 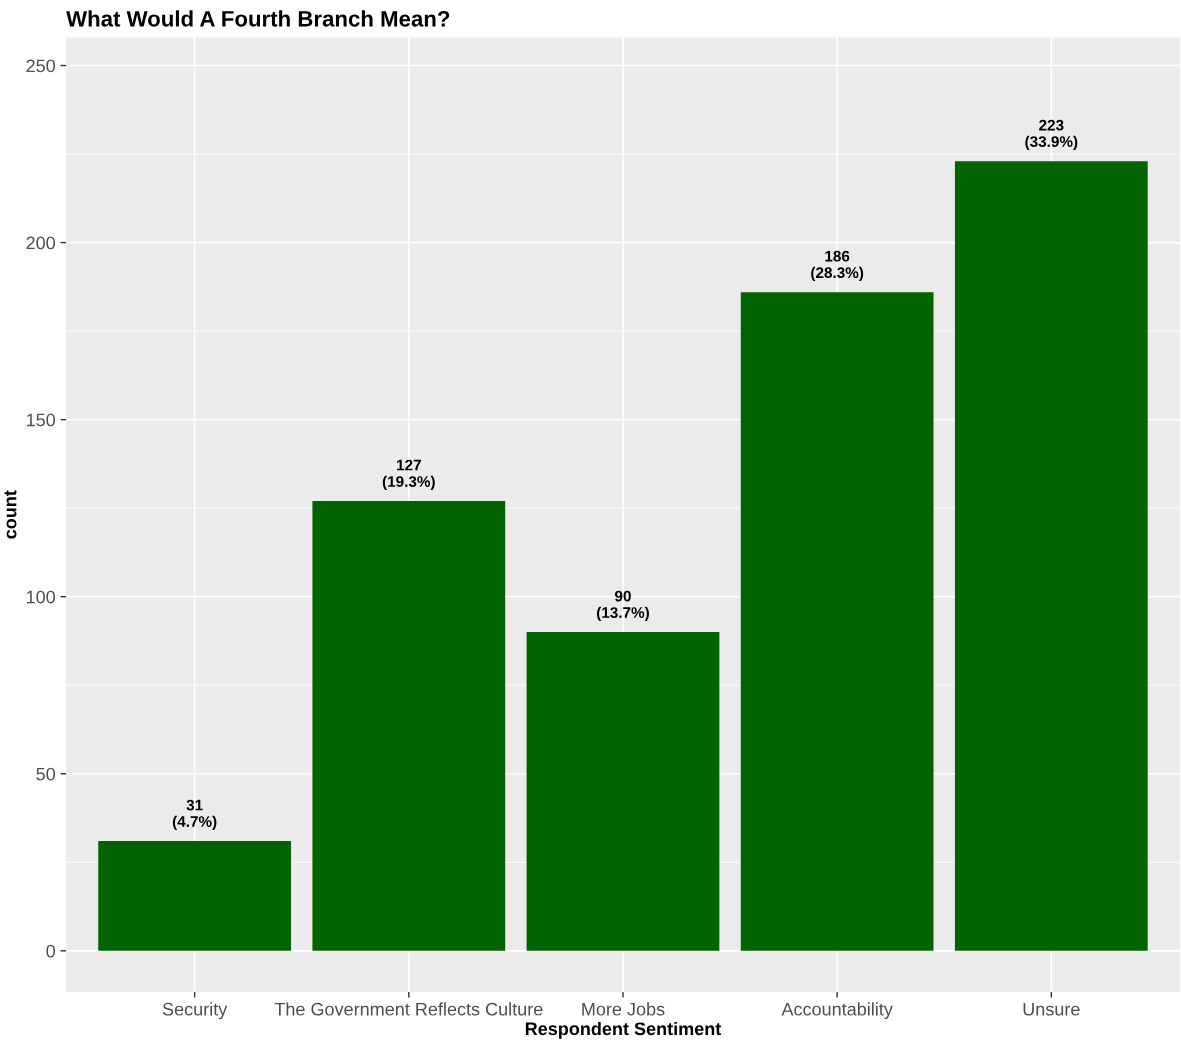 What do you see at coordinates (46, 774) in the screenshot?
I see `y-tick-label: 50` at bounding box center [46, 774].